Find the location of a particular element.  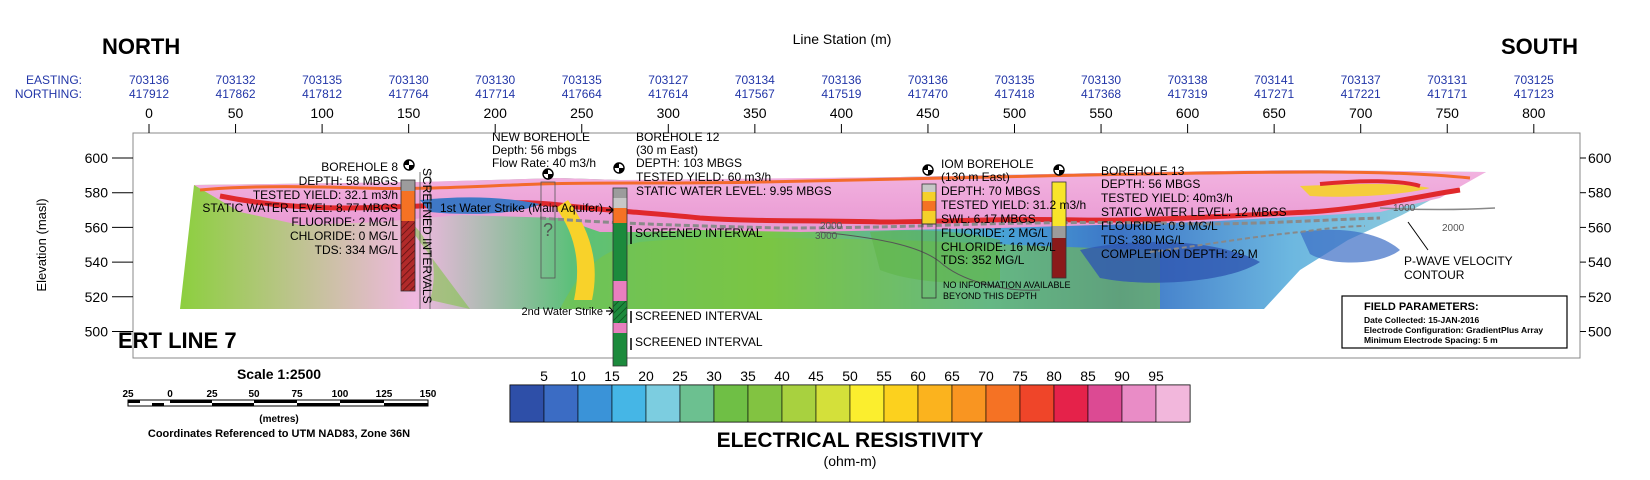

svg-text: TESTED YIELD: 31.2 m3/h is located at coordinates (1013, 205).